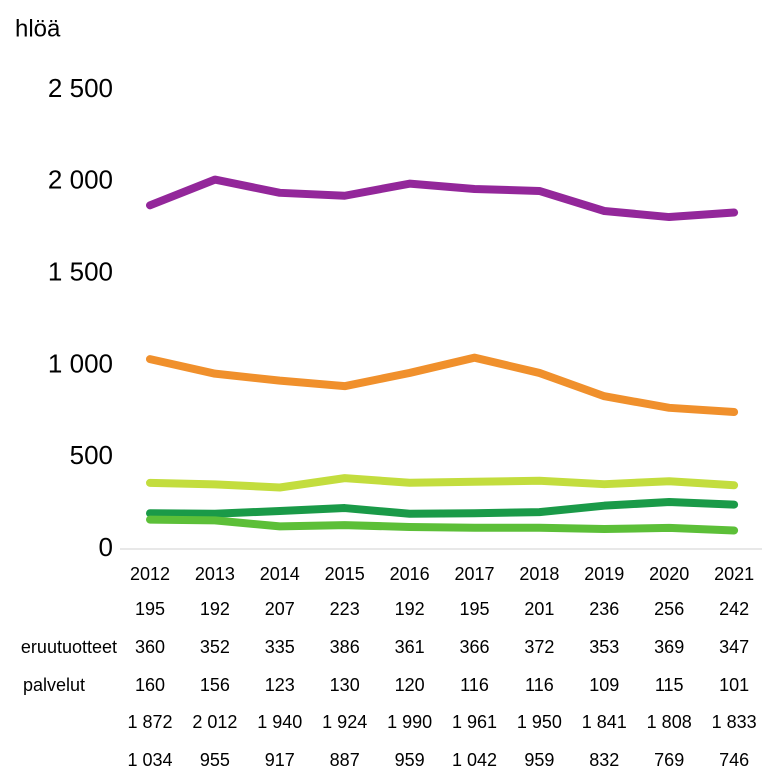 The width and height of the screenshot is (762, 777). What do you see at coordinates (734, 574) in the screenshot?
I see `x-tick-label: 2021` at bounding box center [734, 574].